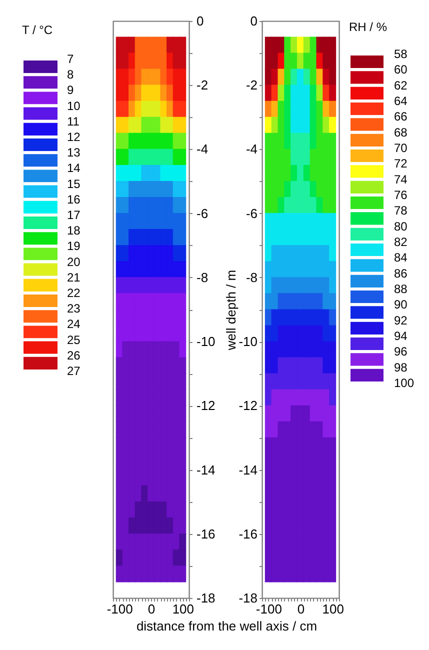 Image resolution: width=429 pixels, height=650 pixels. What do you see at coordinates (37, 30) in the screenshot?
I see `color-bar-title: T / °C` at bounding box center [37, 30].